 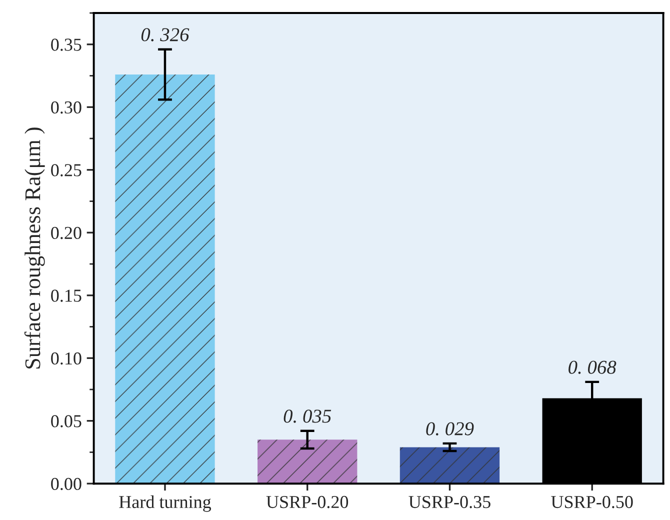 What do you see at coordinates (34, 248) in the screenshot?
I see `y-axis-title: Surface roughness Ra(μm )` at bounding box center [34, 248].